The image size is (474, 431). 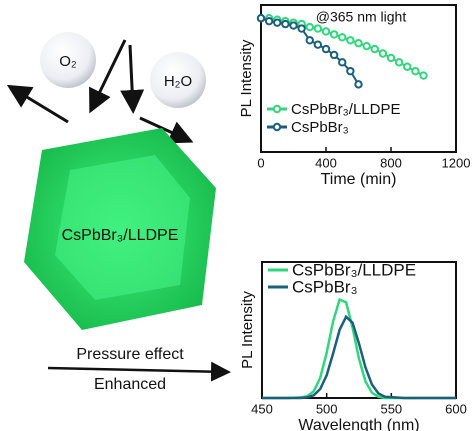 What do you see at coordinates (130, 354) in the screenshot?
I see `arrow-top-label: Pressure effect` at bounding box center [130, 354].